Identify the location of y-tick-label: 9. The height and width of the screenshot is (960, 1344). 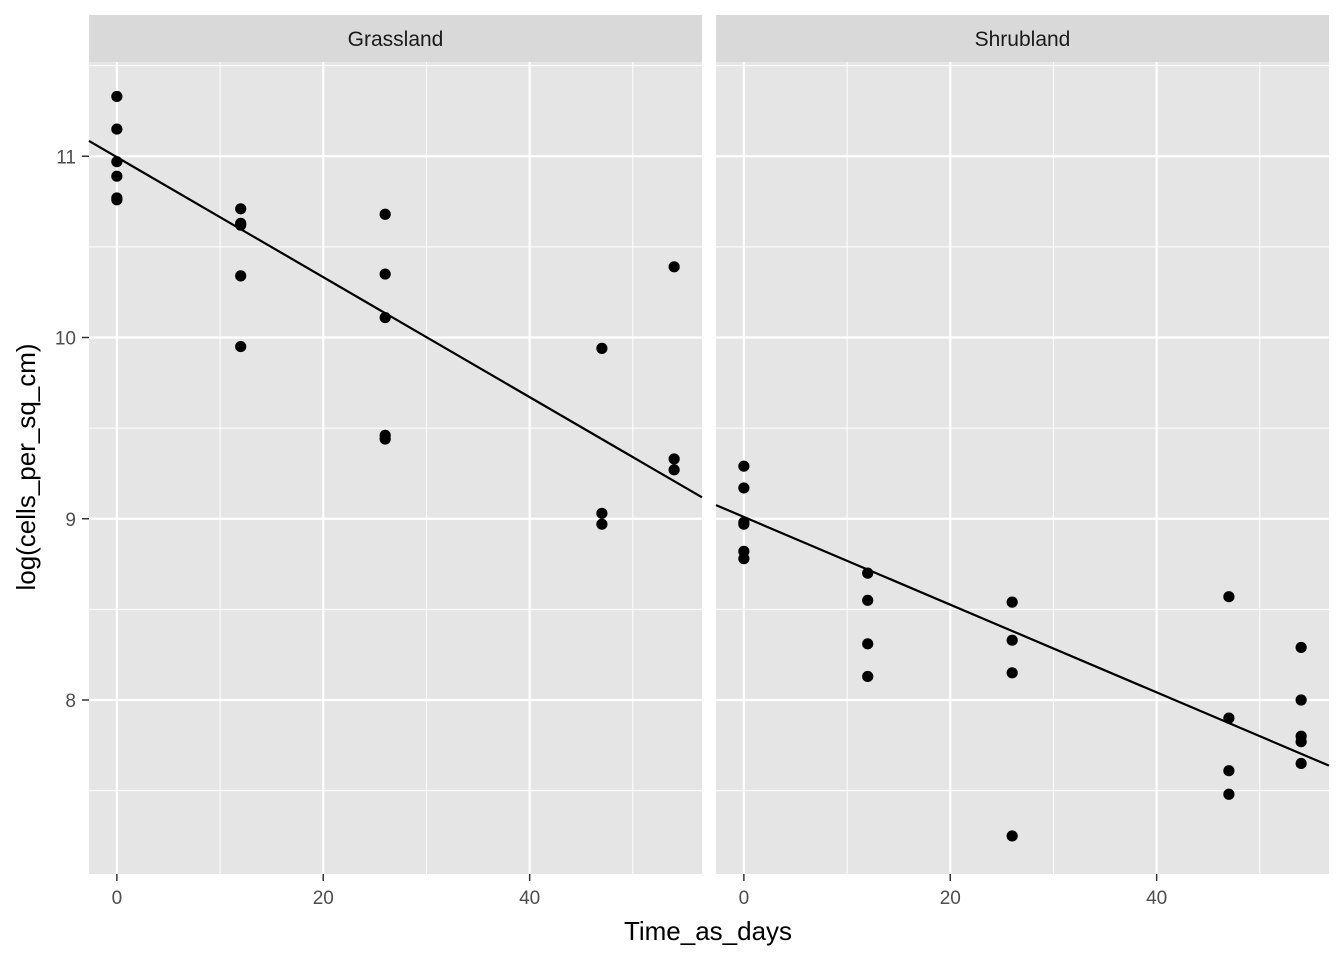
(70, 520).